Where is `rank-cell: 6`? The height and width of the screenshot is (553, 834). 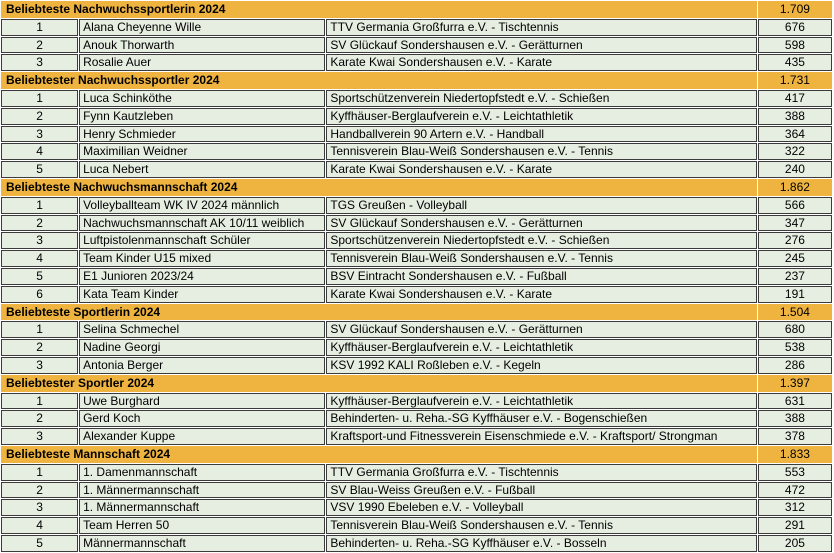
rank-cell: 6 is located at coordinates (40, 294).